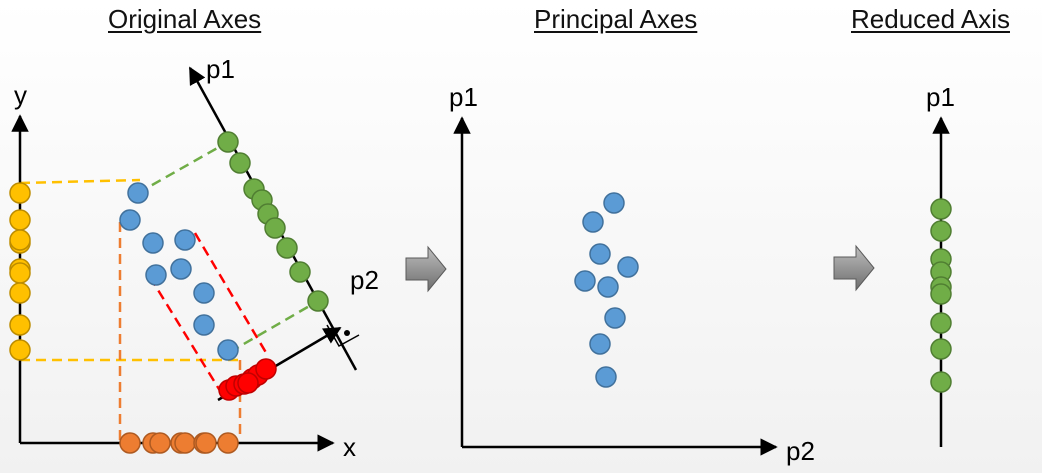  I want to click on p2-axis-label: p2, so click(800, 451).